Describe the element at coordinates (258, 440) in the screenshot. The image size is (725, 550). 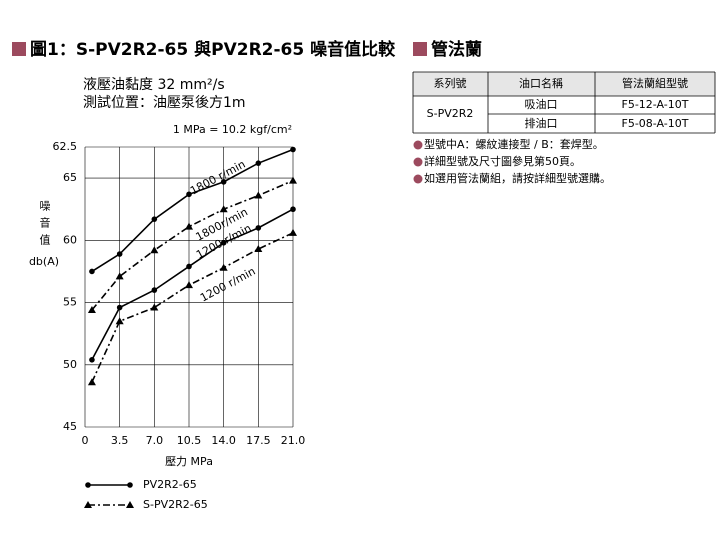
I see `x-tick-label: 17.5` at that location.